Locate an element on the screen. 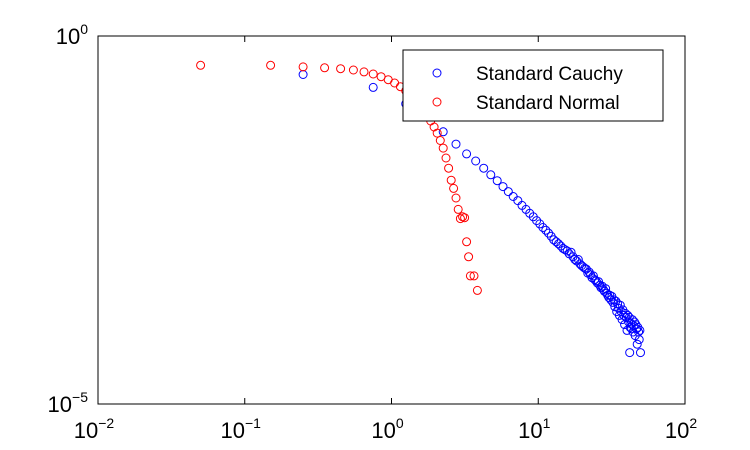 Image resolution: width=750 pixels, height=450 pixels. y-tick-label: 10⁻⁵ is located at coordinates (68, 403).